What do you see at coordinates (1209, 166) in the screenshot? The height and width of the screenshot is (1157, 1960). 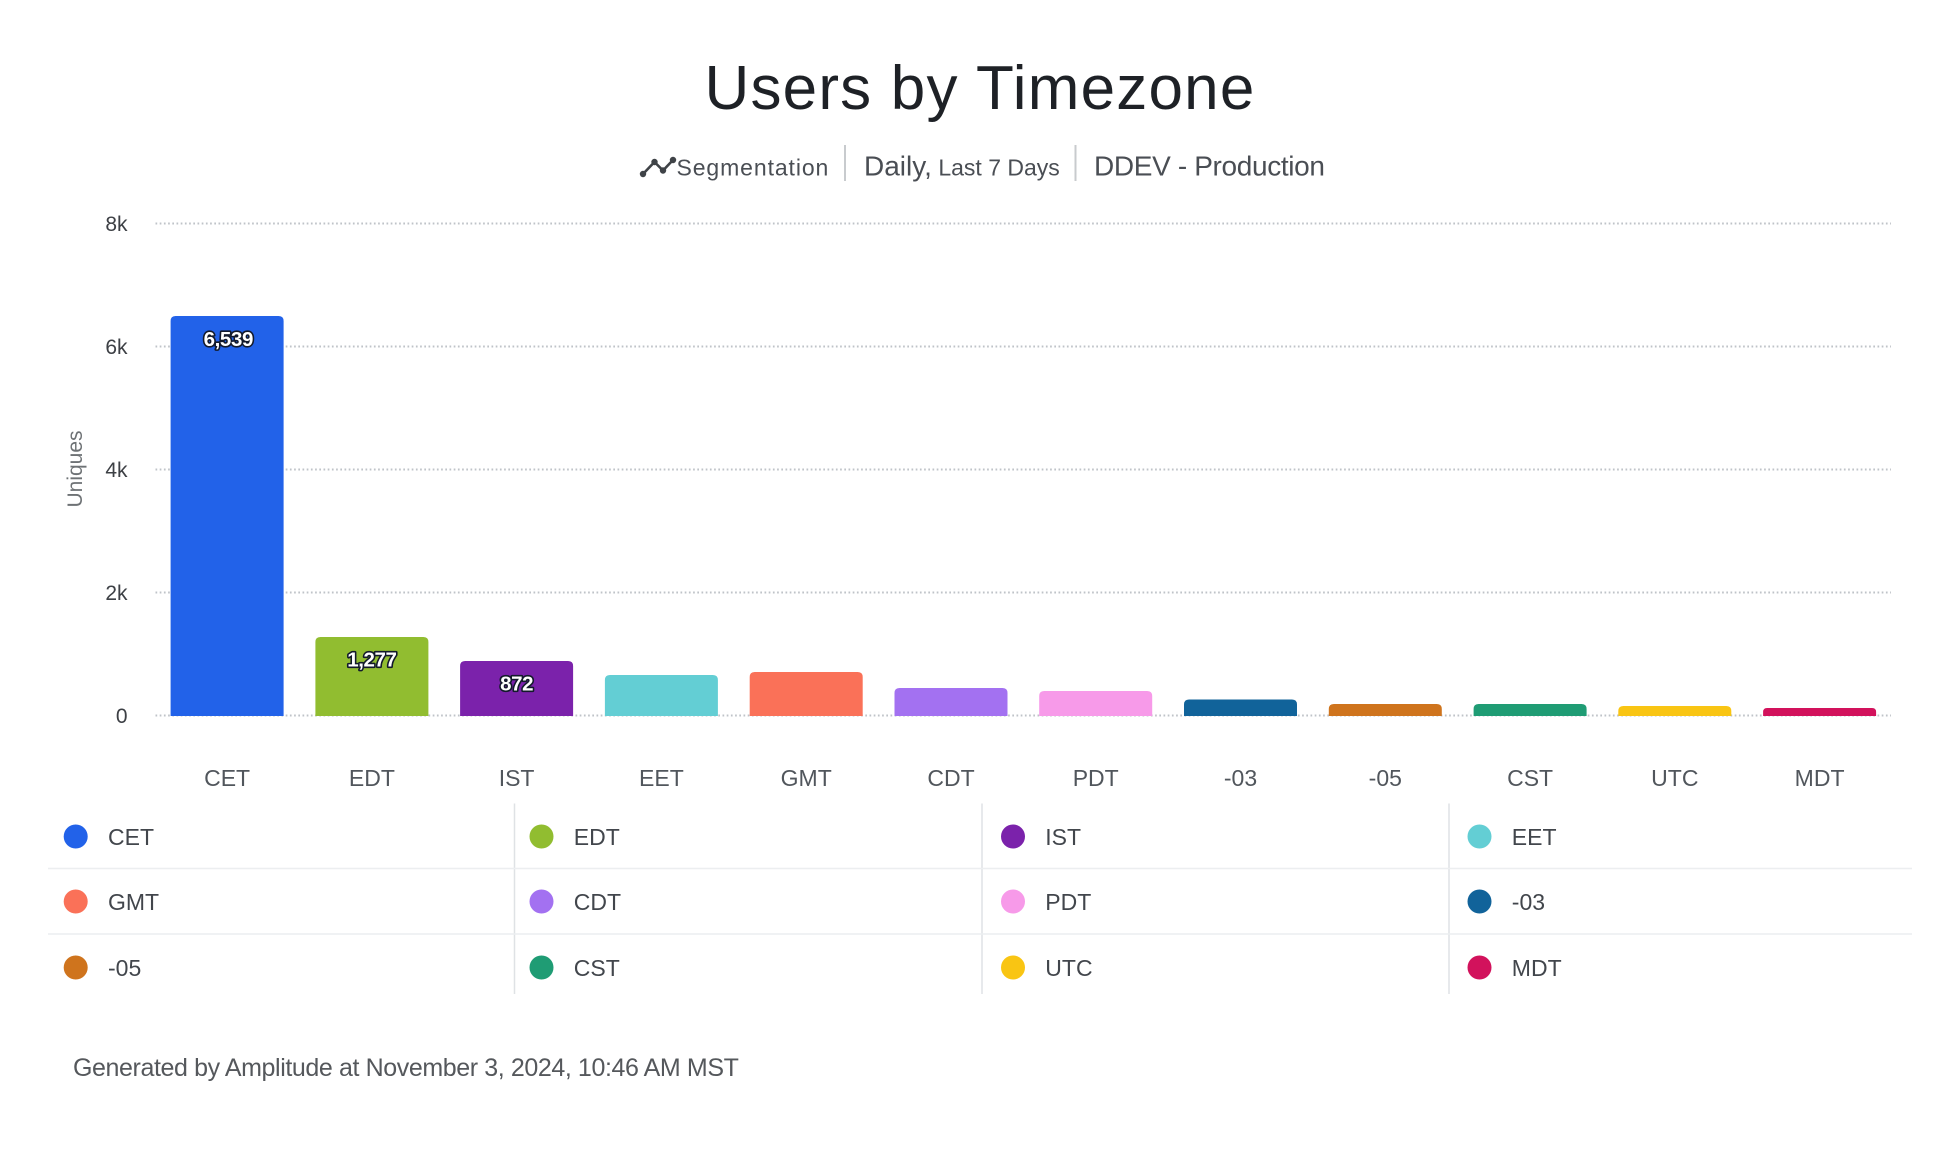 I see `svg-text: DDEV - Production` at bounding box center [1209, 166].